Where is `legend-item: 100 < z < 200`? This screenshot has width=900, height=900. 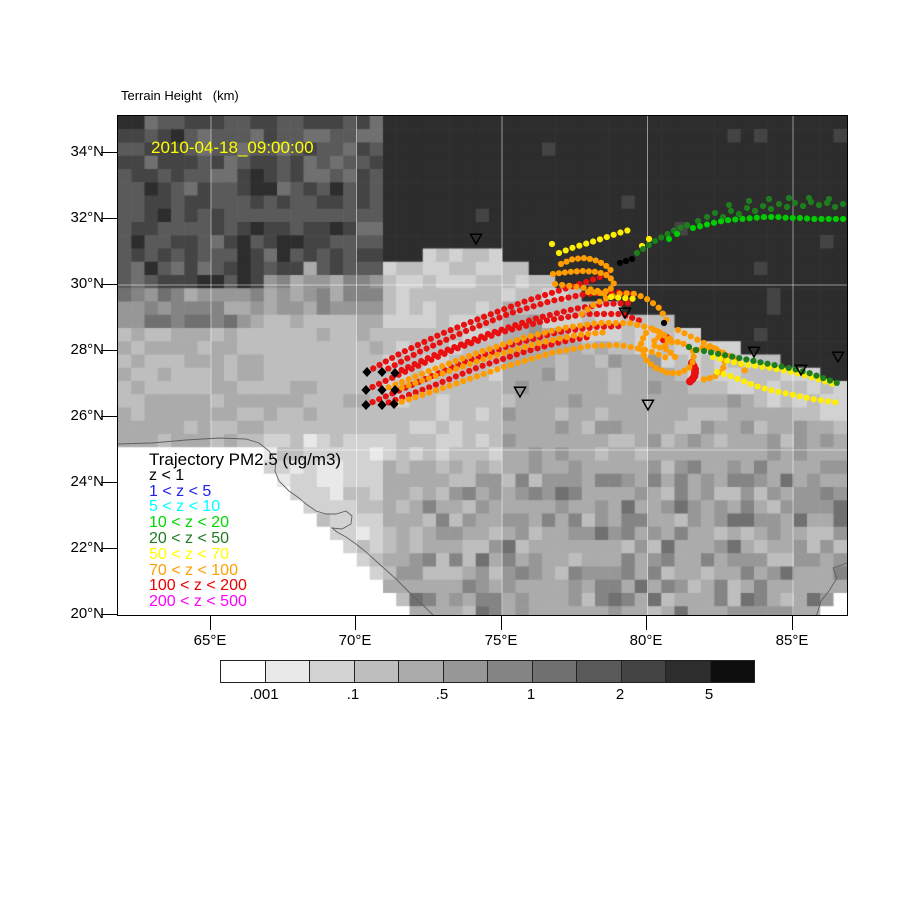 legend-item: 100 < z < 200 is located at coordinates (198, 586).